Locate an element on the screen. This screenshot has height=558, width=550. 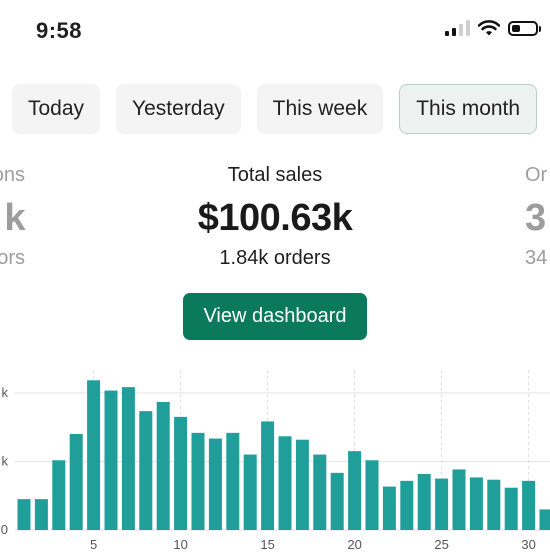
tab-yesterday: Yesterday is located at coordinates (178, 109).